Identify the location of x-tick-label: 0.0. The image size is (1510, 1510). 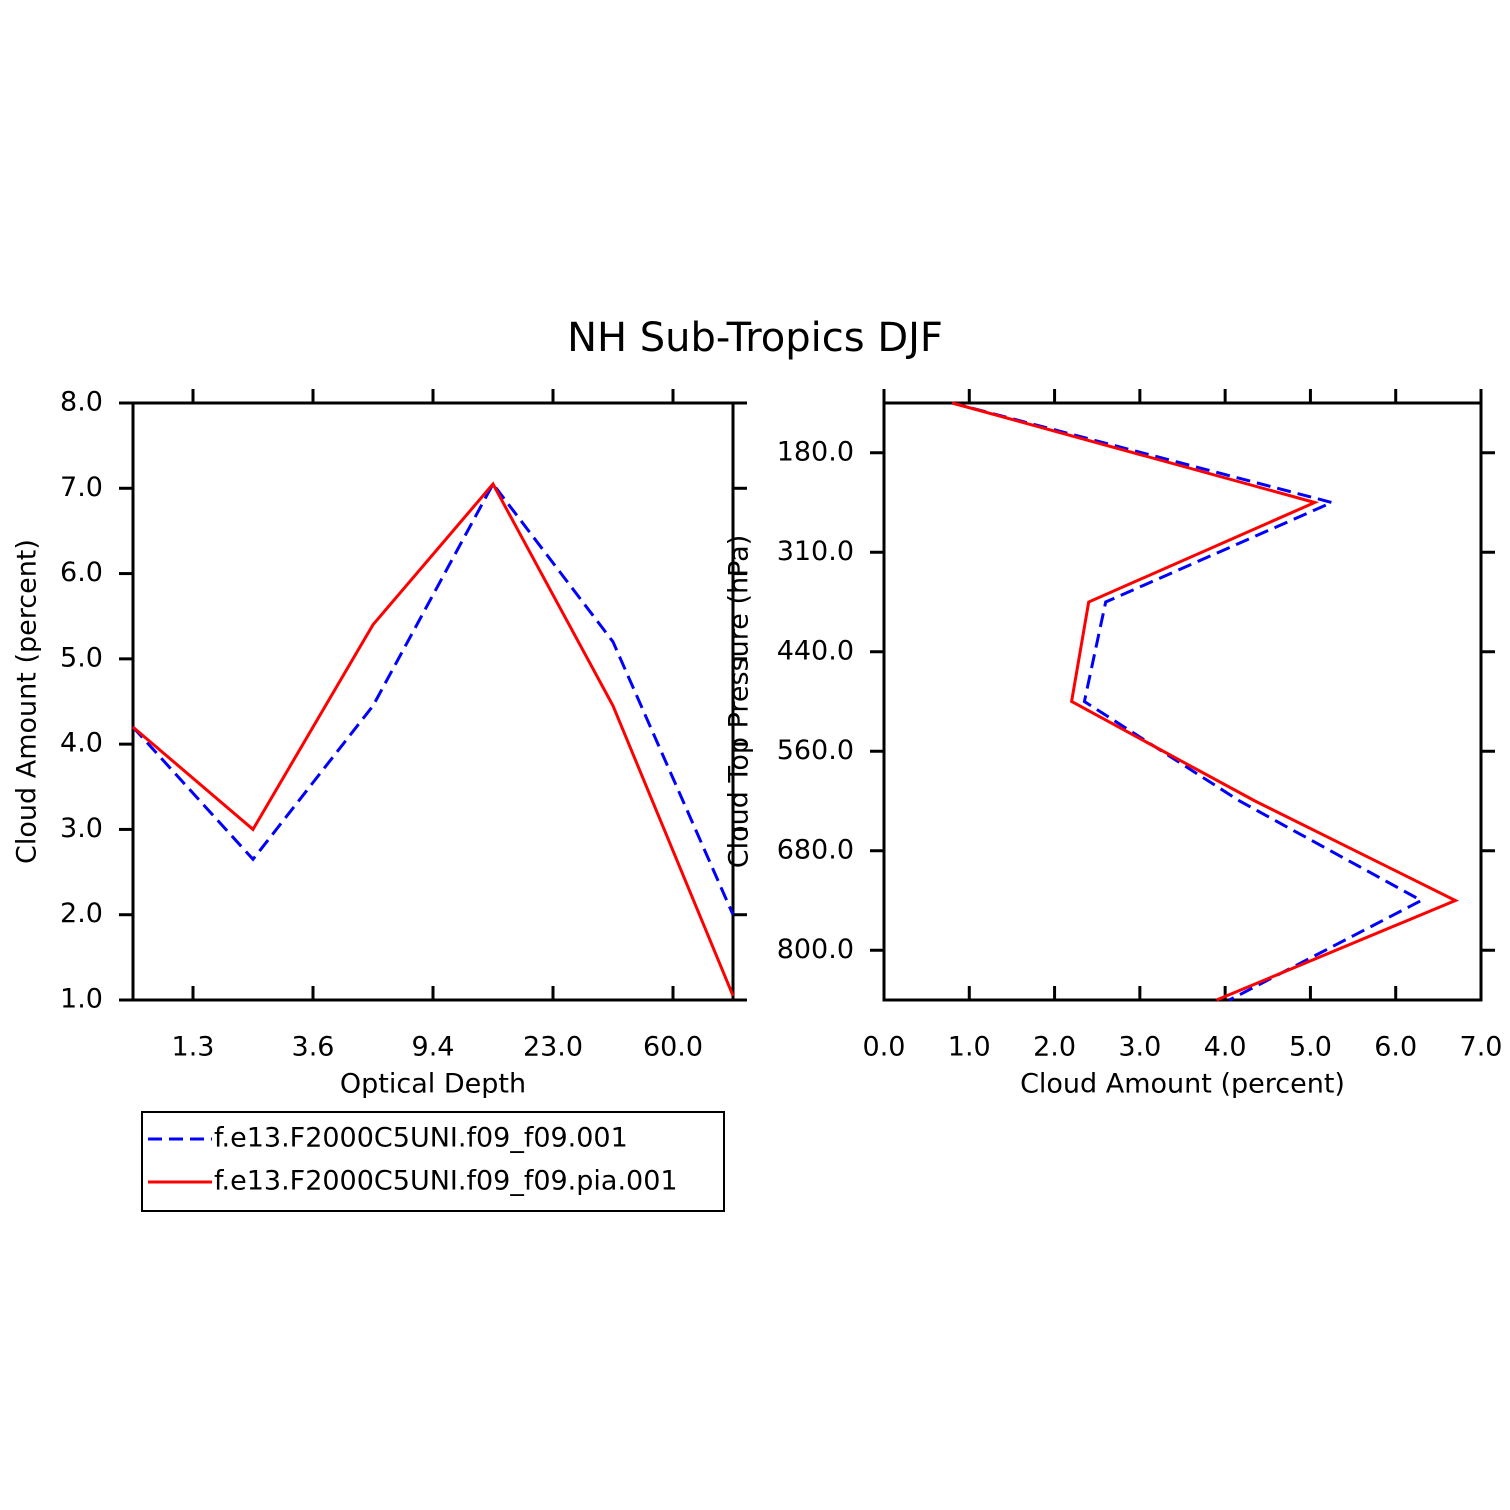
(884, 1047).